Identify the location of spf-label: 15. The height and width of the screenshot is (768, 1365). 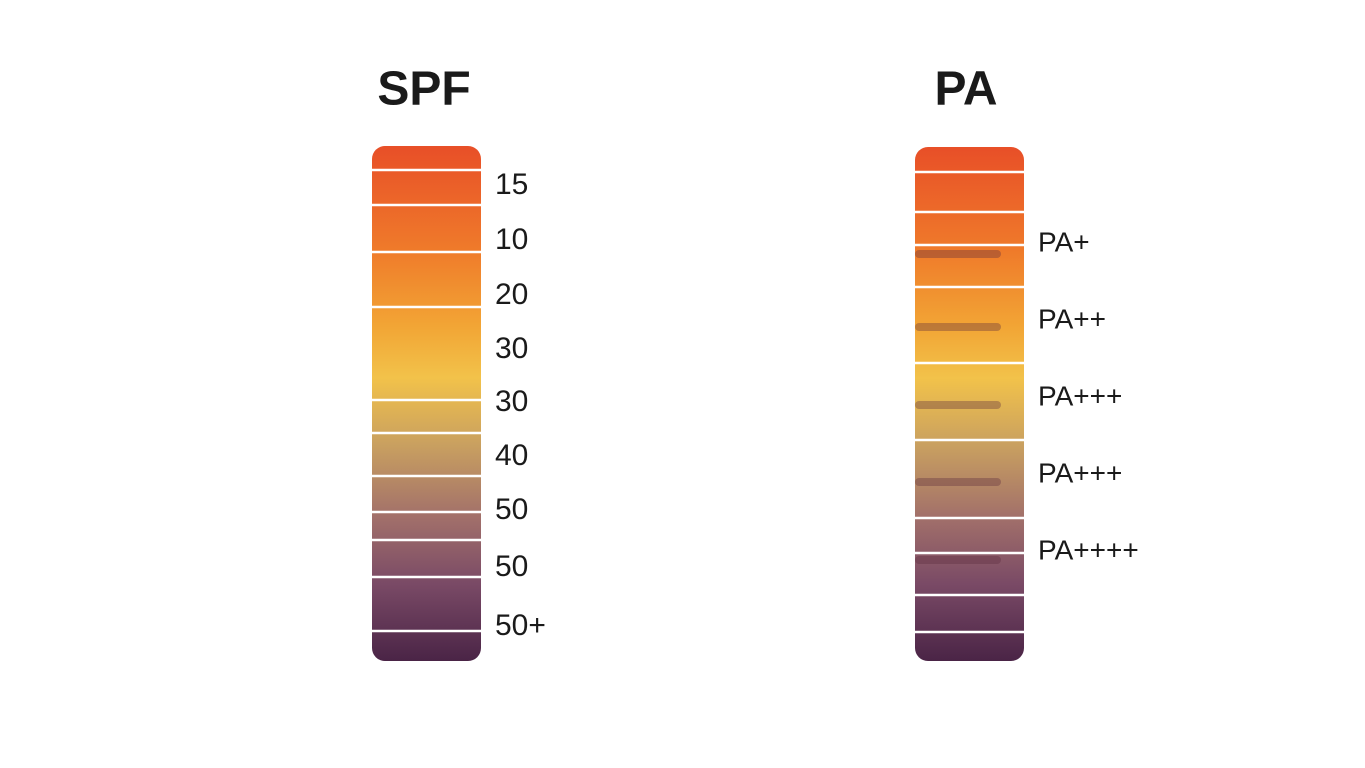
(511, 184).